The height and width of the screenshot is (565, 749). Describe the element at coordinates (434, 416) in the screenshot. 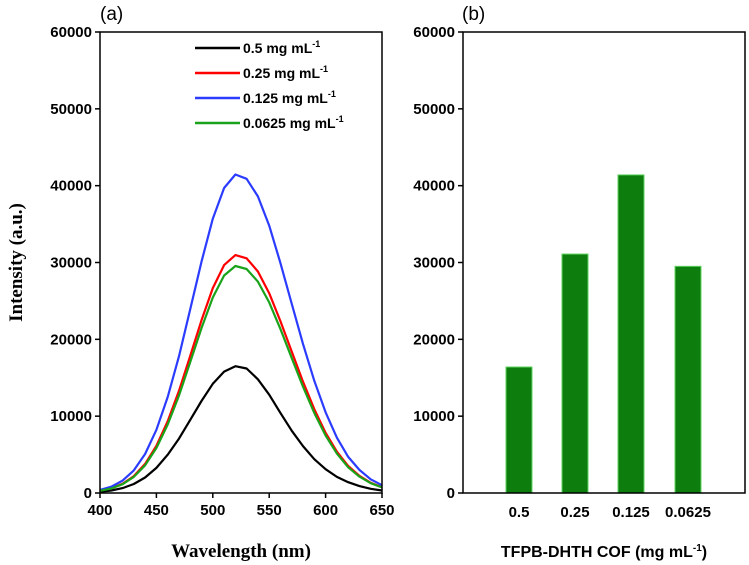

I see `y-tick-label-b: 10000` at that location.